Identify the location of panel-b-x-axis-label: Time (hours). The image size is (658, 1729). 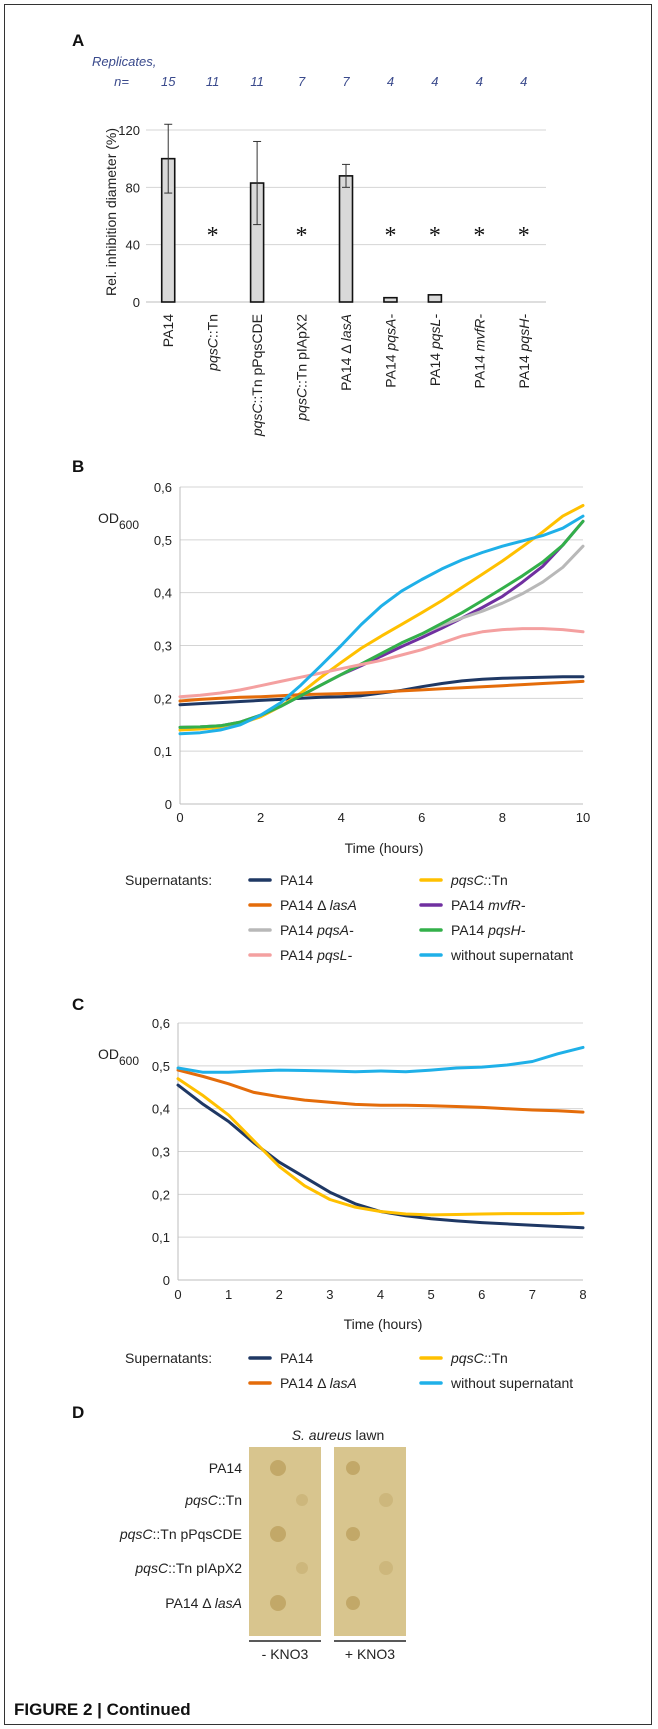
(384, 848).